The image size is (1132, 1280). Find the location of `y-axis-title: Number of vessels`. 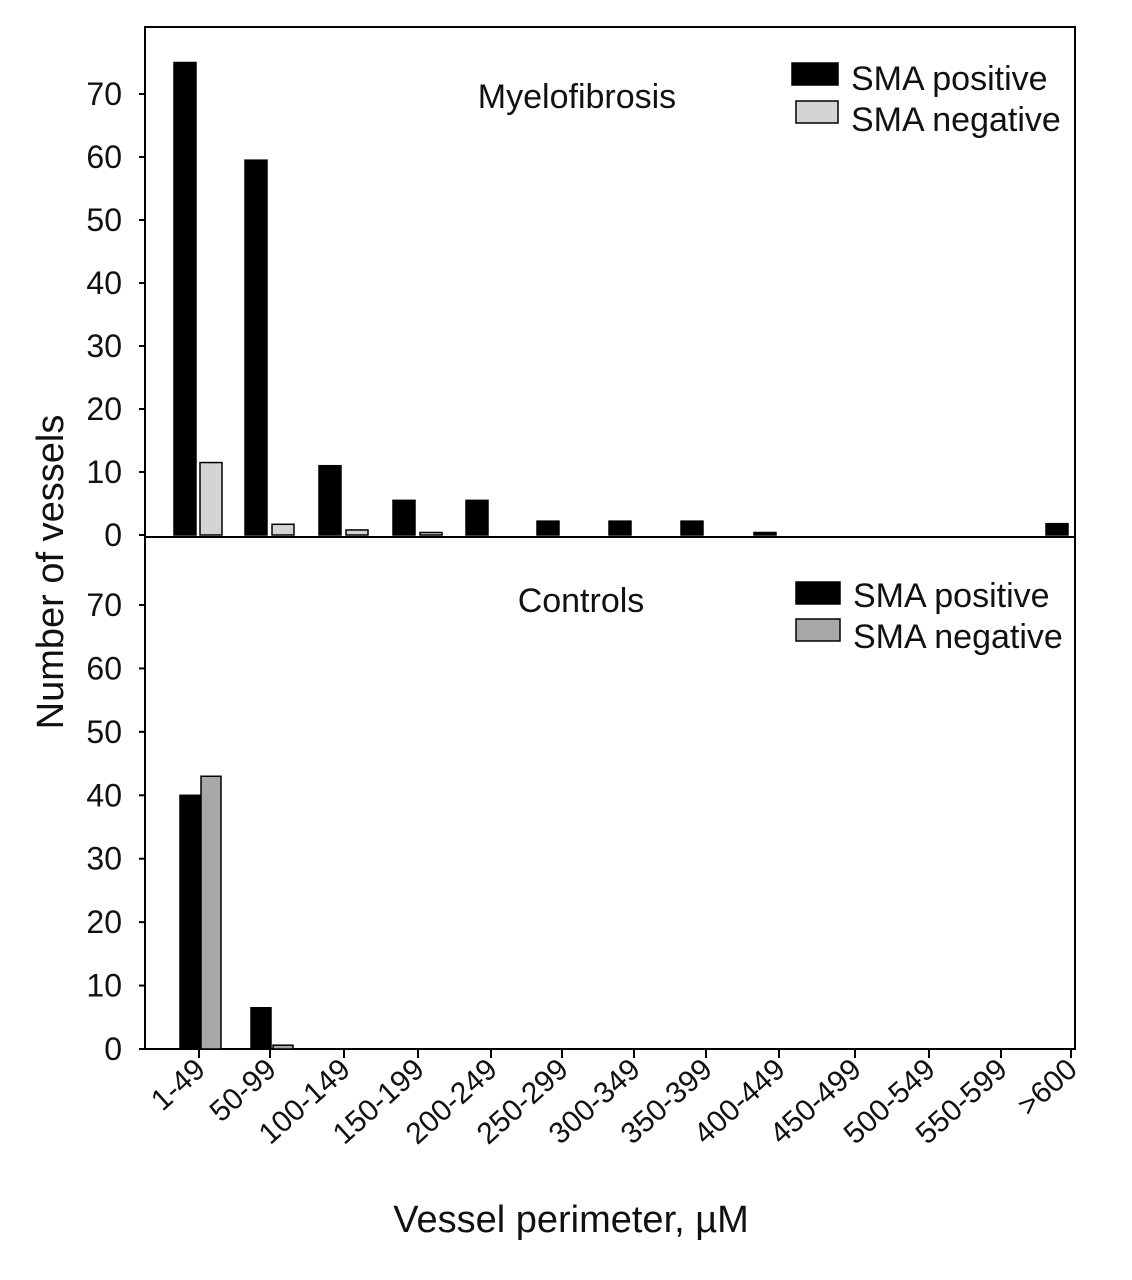

y-axis-title: Number of vessels is located at coordinates (51, 572).